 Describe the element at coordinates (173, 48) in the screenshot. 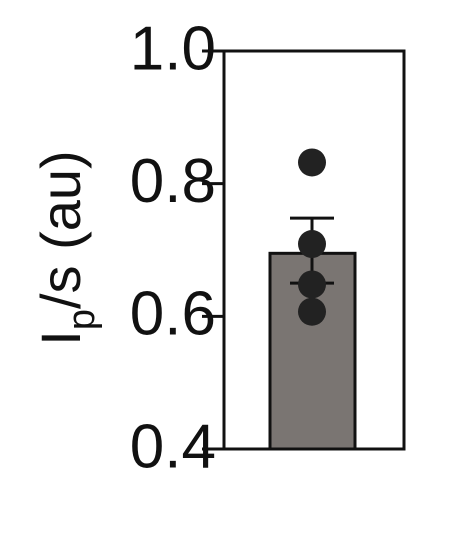

I see `y-tick-label: 1.0` at that location.